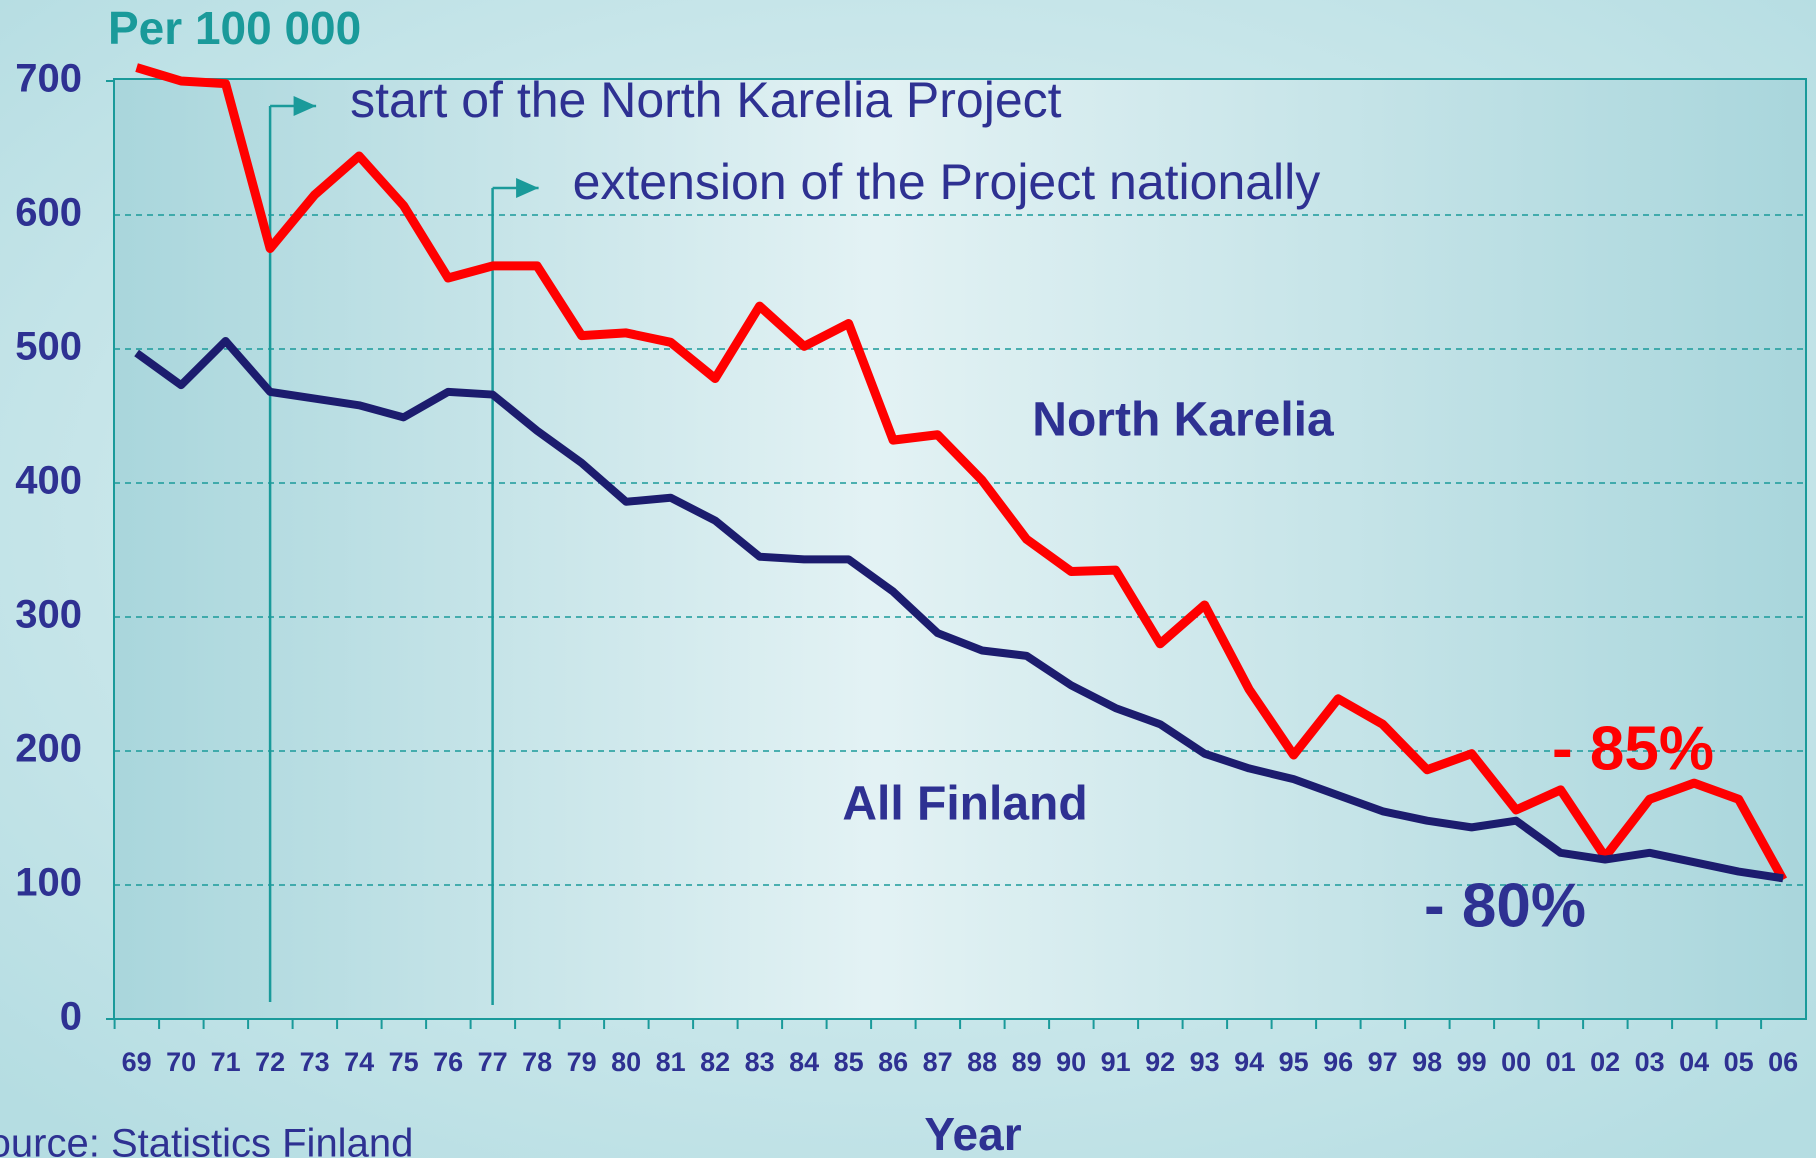 The image size is (1816, 1158). What do you see at coordinates (1427, 1062) in the screenshot?
I see `x-tick-label: 98` at bounding box center [1427, 1062].